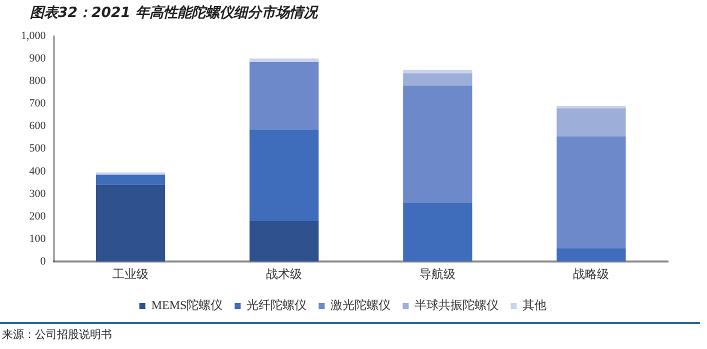  I want to click on y-tick-label: 700, so click(37, 104).